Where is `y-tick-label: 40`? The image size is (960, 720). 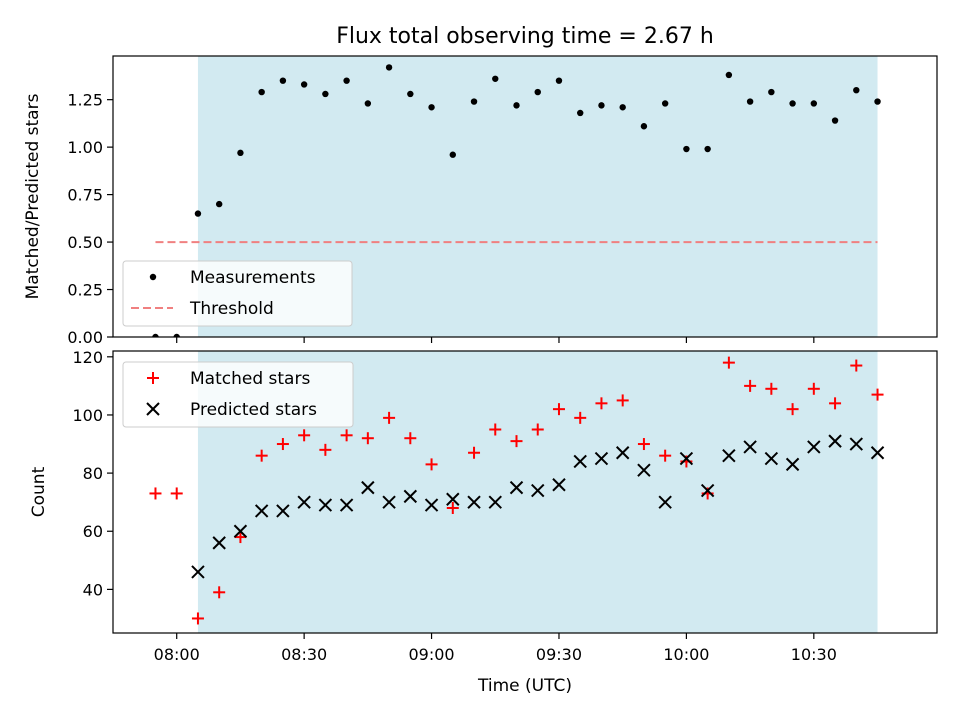
y-tick-label: 40 is located at coordinates (93, 589).